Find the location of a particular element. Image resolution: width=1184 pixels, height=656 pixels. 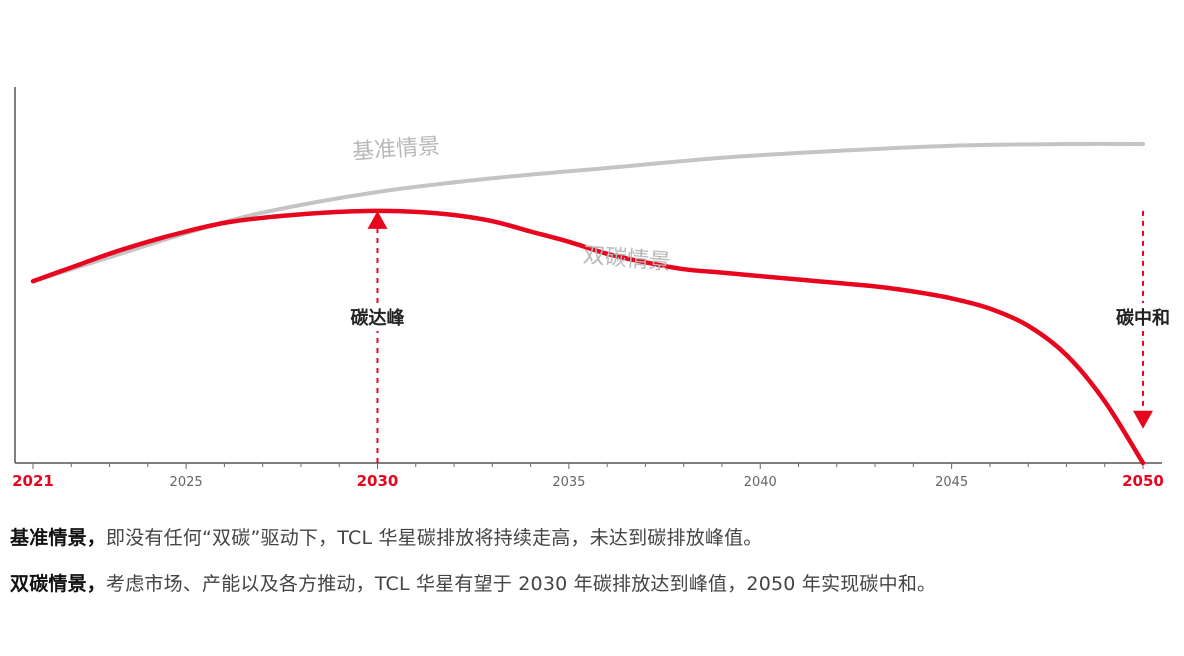

x-tick-label: 2035 is located at coordinates (568, 482).